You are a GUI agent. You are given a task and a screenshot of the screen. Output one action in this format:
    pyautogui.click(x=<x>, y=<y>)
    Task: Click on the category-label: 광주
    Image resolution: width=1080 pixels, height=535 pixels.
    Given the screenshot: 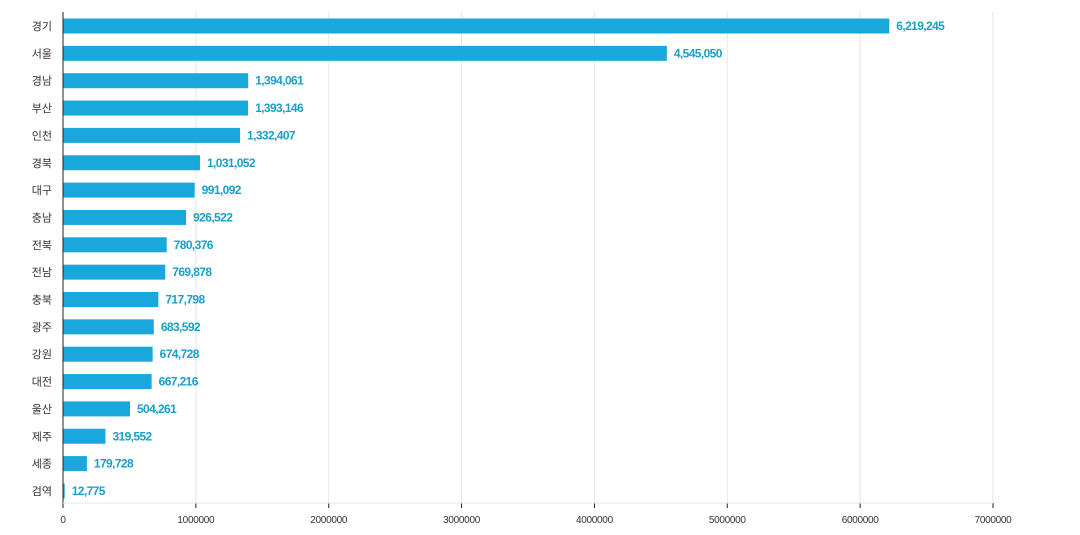 What is the action you would take?
    pyautogui.click(x=42, y=327)
    